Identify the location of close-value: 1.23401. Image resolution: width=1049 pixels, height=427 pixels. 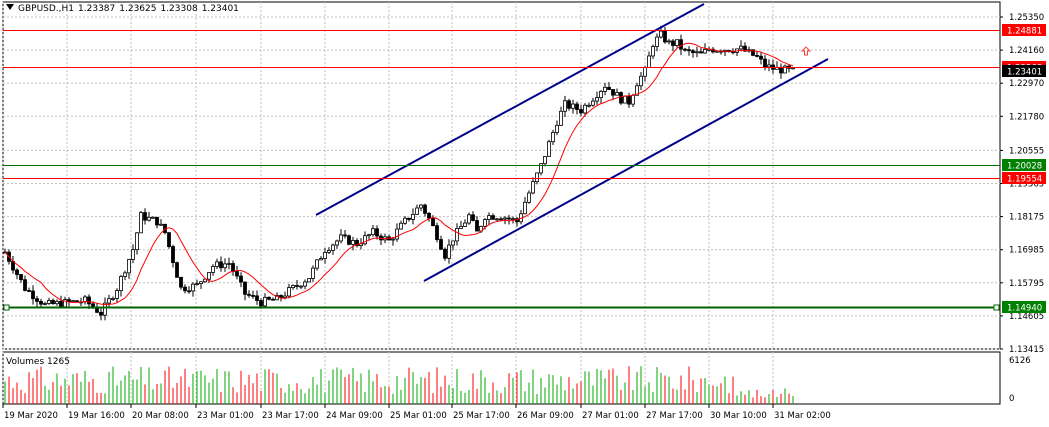
(220, 9).